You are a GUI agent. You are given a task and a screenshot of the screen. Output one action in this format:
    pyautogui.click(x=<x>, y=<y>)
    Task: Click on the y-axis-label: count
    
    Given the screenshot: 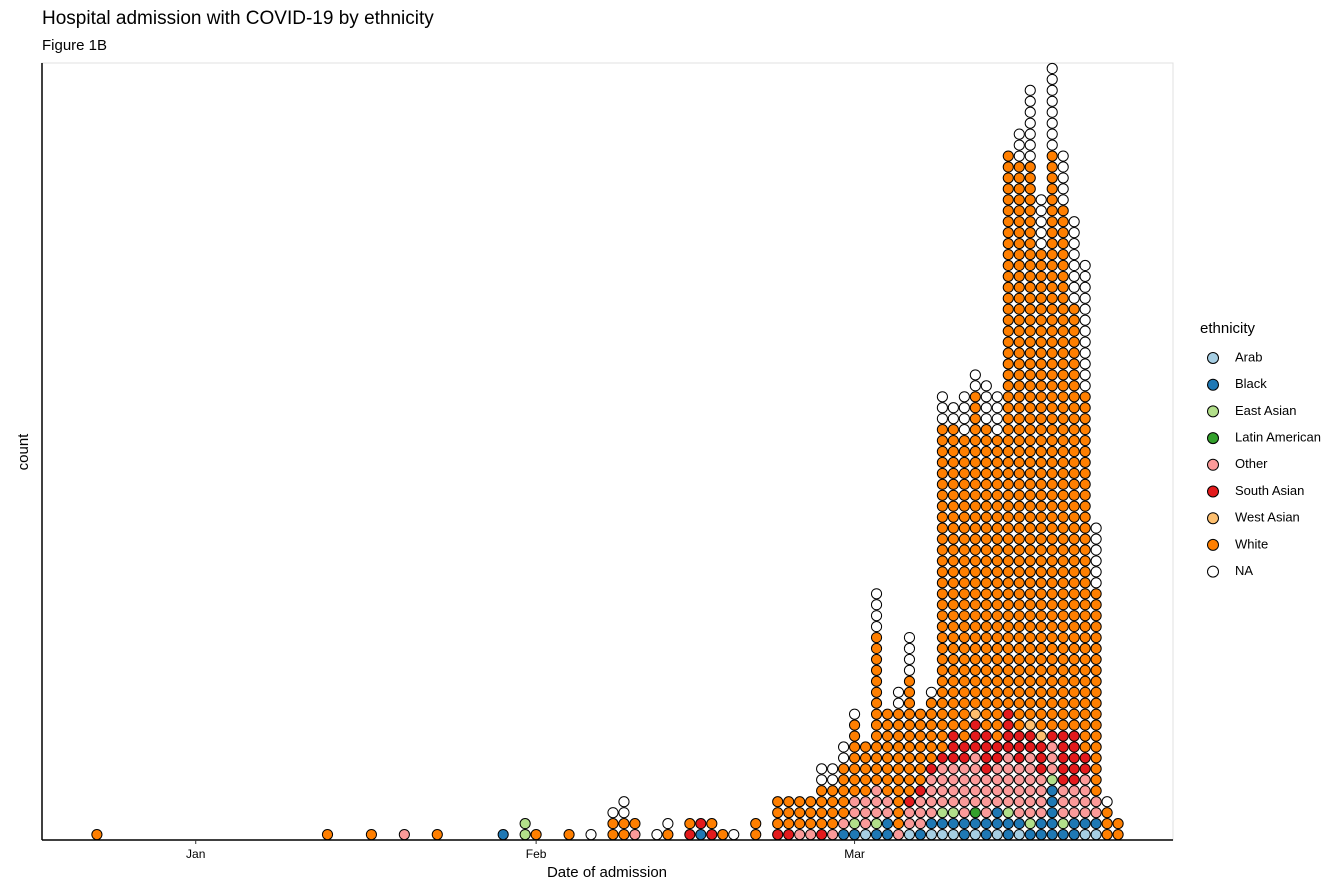 What is the action you would take?
    pyautogui.click(x=23, y=452)
    